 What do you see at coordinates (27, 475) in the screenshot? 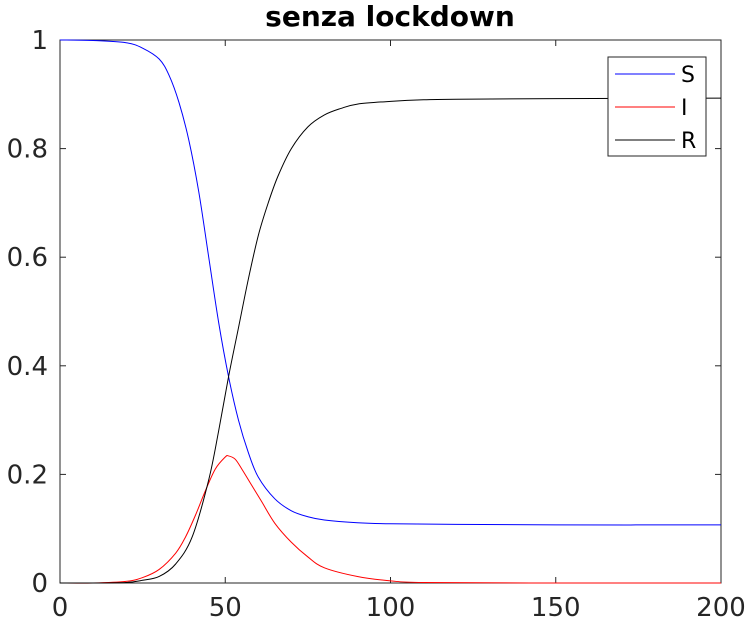
I see `y-tick-label: 0.2` at bounding box center [27, 475].